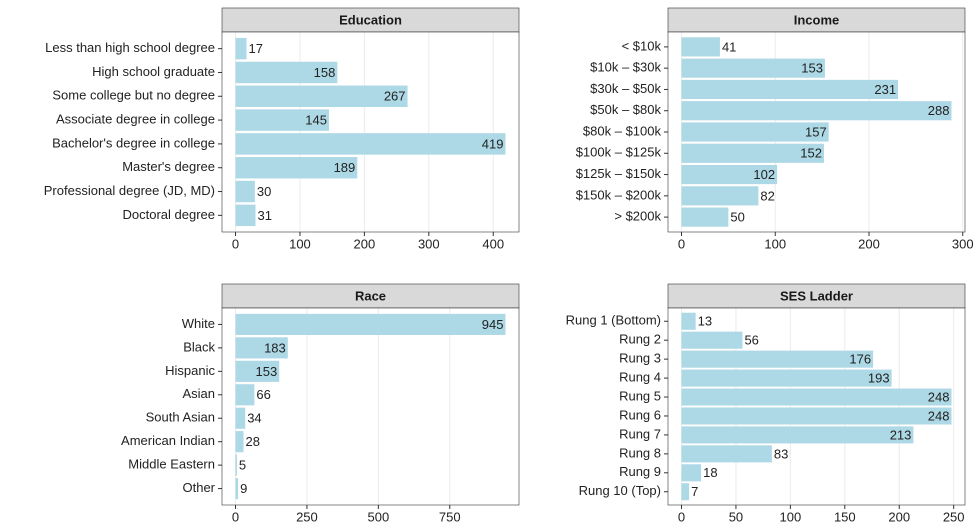 This screenshot has width=978, height=528. I want to click on value-label: 267, so click(395, 96).